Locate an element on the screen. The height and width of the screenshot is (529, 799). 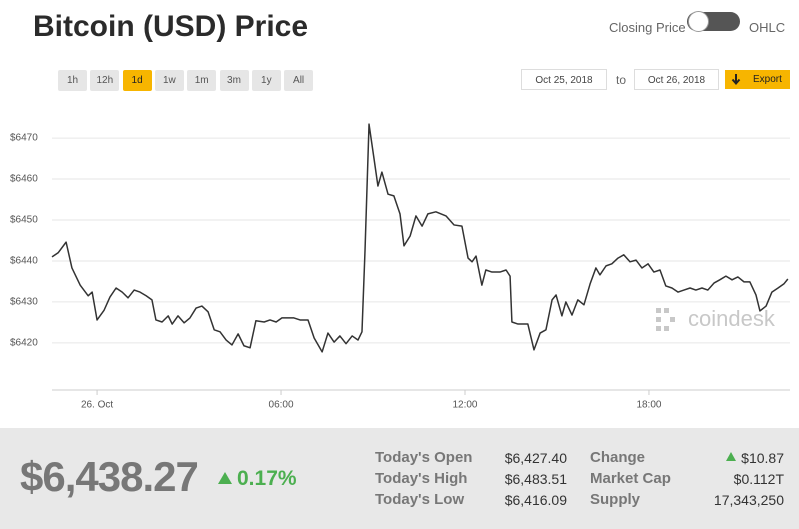
stat-value: $6,483.51 is located at coordinates (535, 479).